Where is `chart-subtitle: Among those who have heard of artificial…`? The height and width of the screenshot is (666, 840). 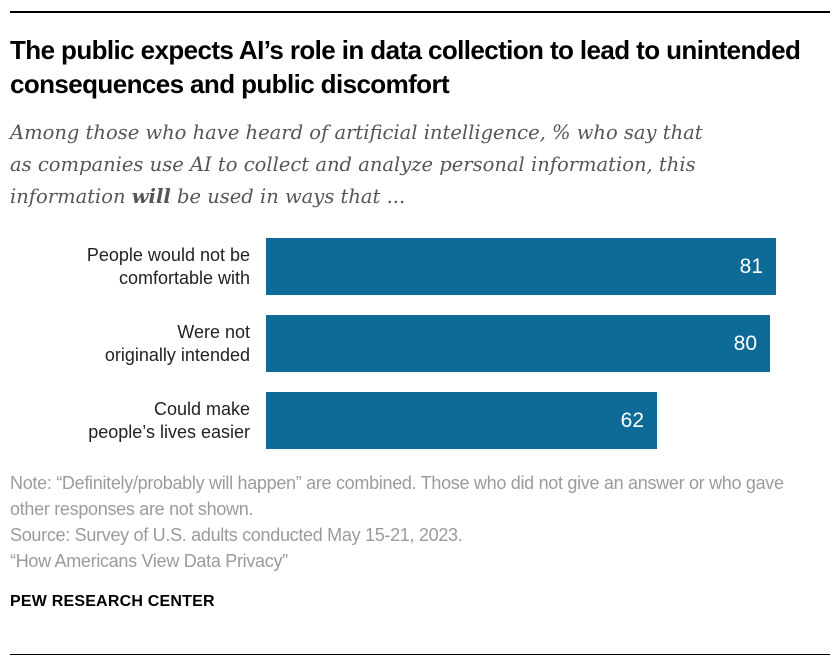
chart-subtitle: Among those who have heard of artificial… is located at coordinates (360, 165).